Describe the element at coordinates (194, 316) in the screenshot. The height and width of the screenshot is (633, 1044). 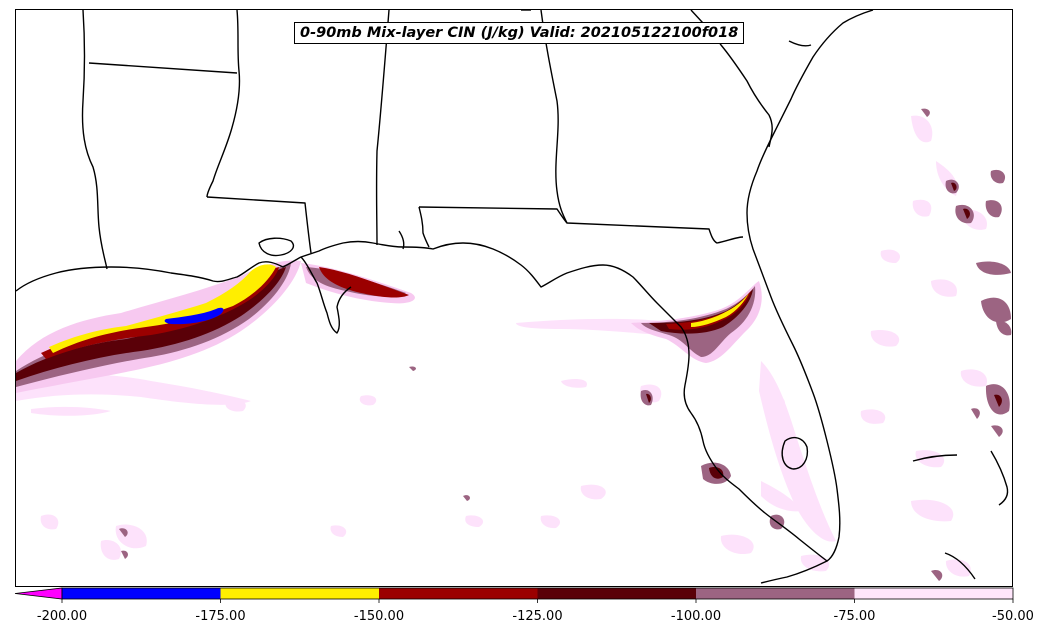
I see `cin-band-west-blue` at that location.